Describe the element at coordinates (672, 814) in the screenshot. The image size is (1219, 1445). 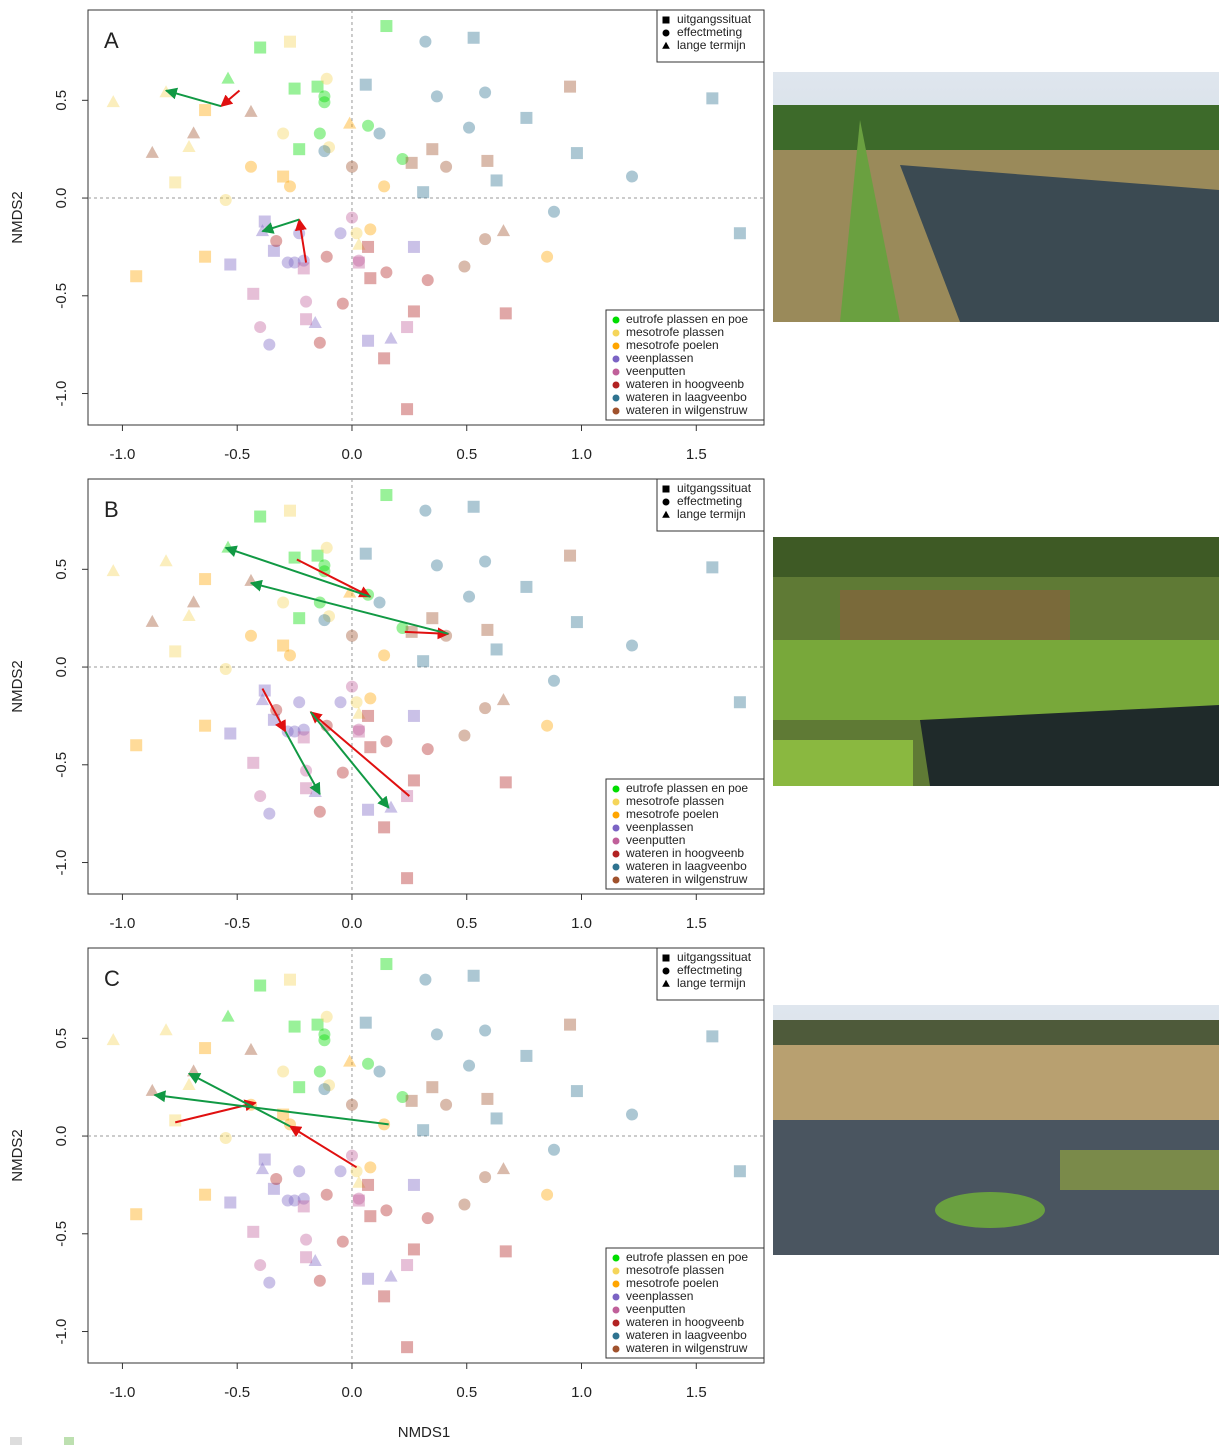
I see `legend-label: mesotrofe poelen` at that location.